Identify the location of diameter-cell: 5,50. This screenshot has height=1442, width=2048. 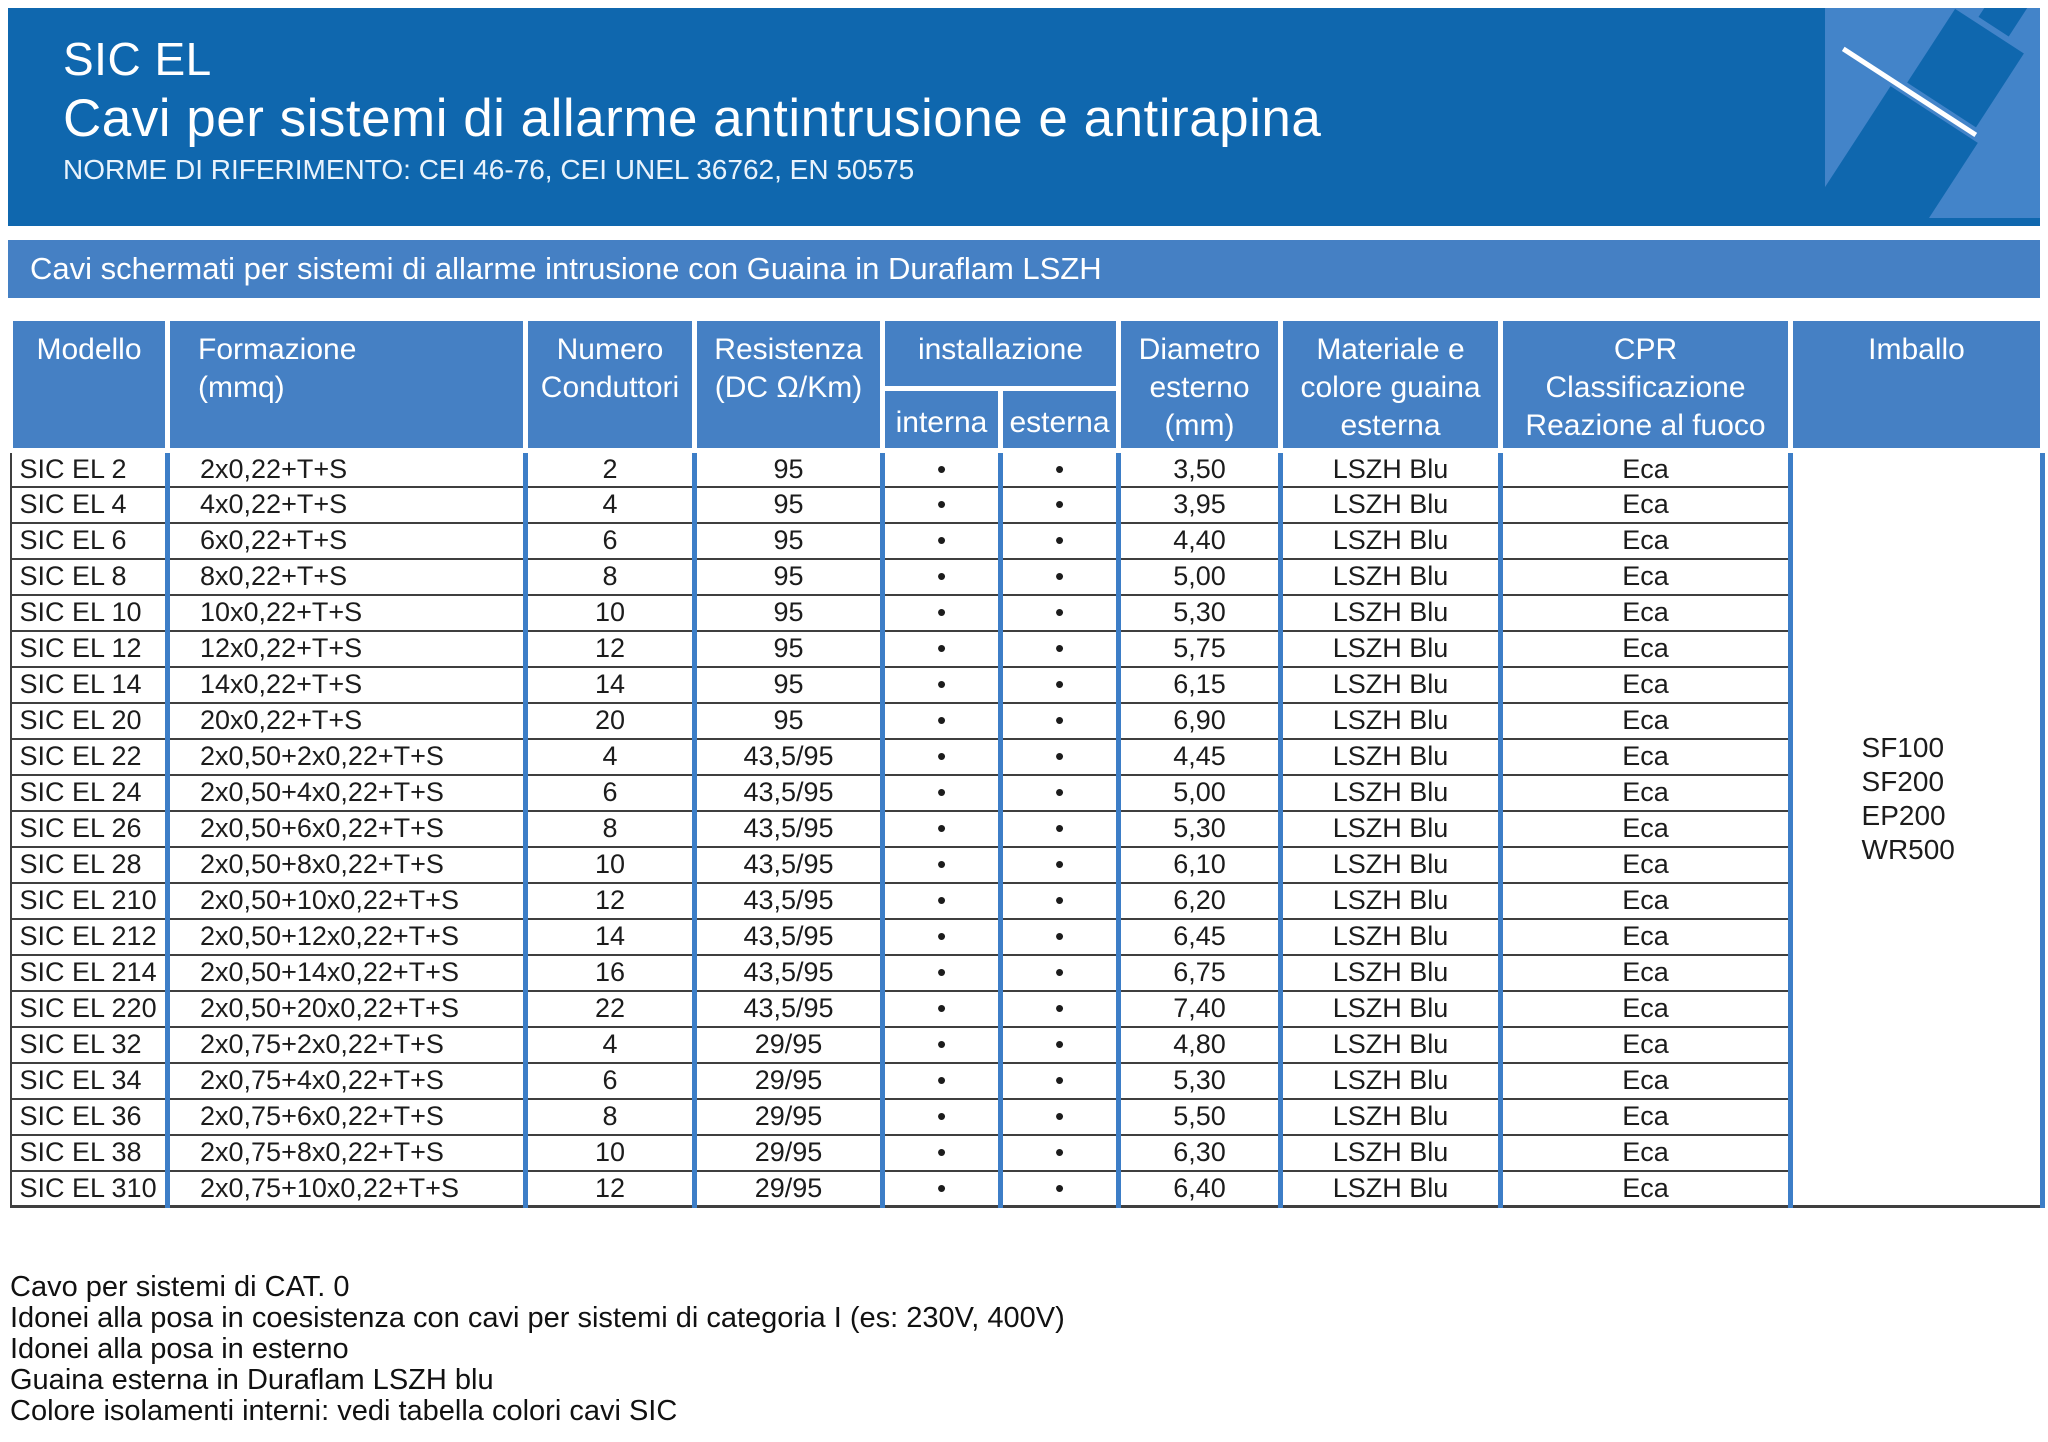
(1201, 1116).